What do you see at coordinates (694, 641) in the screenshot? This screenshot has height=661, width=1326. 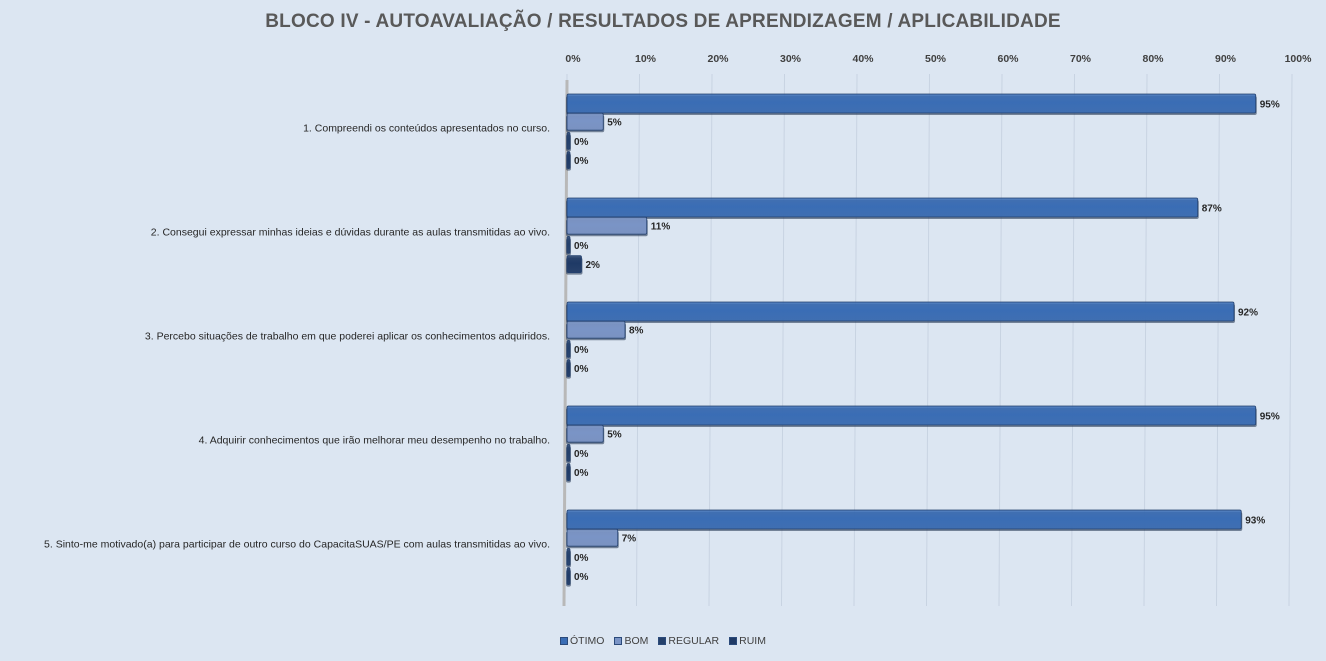 I see `legend-label: REGULAR` at bounding box center [694, 641].